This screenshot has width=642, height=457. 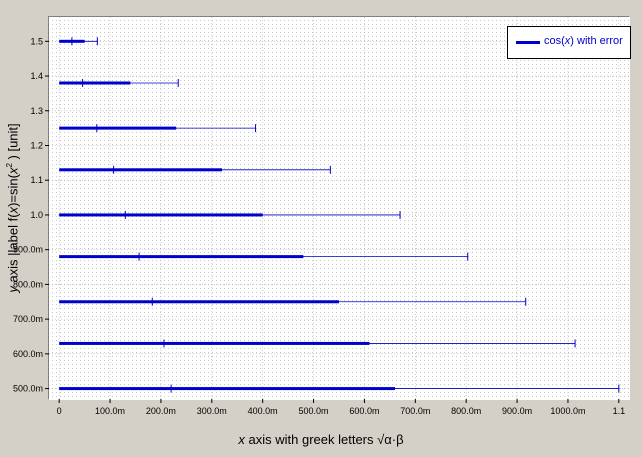 I want to click on y-tick-label: 1.1, so click(x=36, y=180).